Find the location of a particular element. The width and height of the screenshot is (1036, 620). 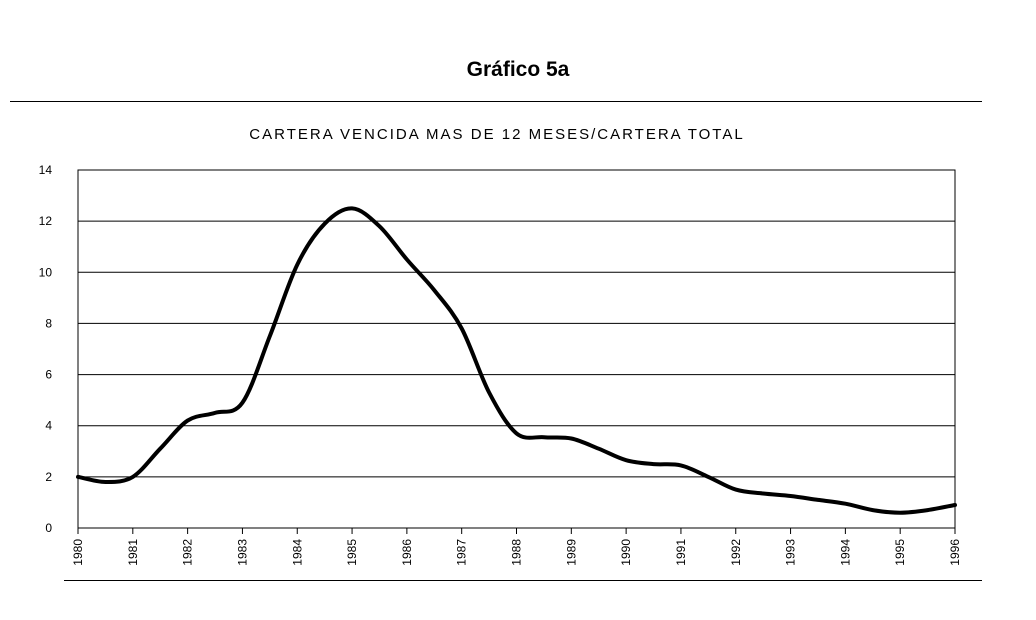

y-tick-label: 14 is located at coordinates (46, 170).